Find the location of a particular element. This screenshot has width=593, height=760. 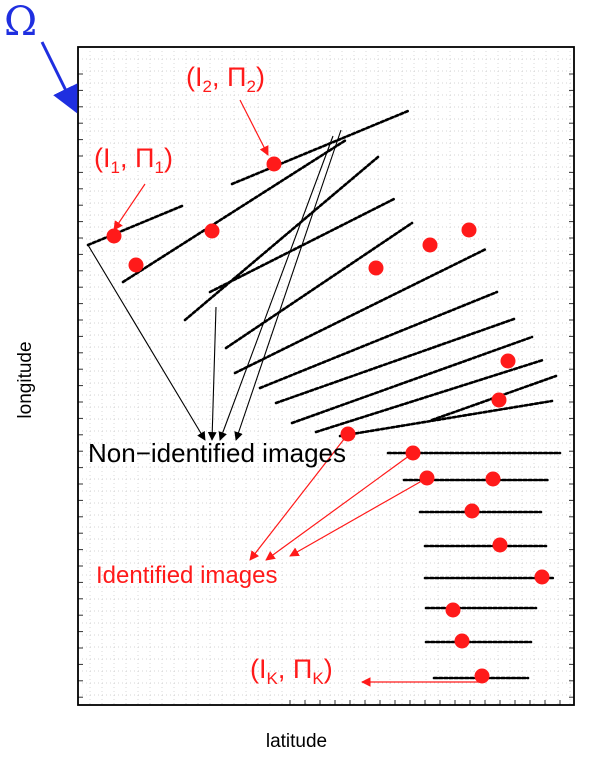

pair-second-pi: Π is located at coordinates (237, 77).